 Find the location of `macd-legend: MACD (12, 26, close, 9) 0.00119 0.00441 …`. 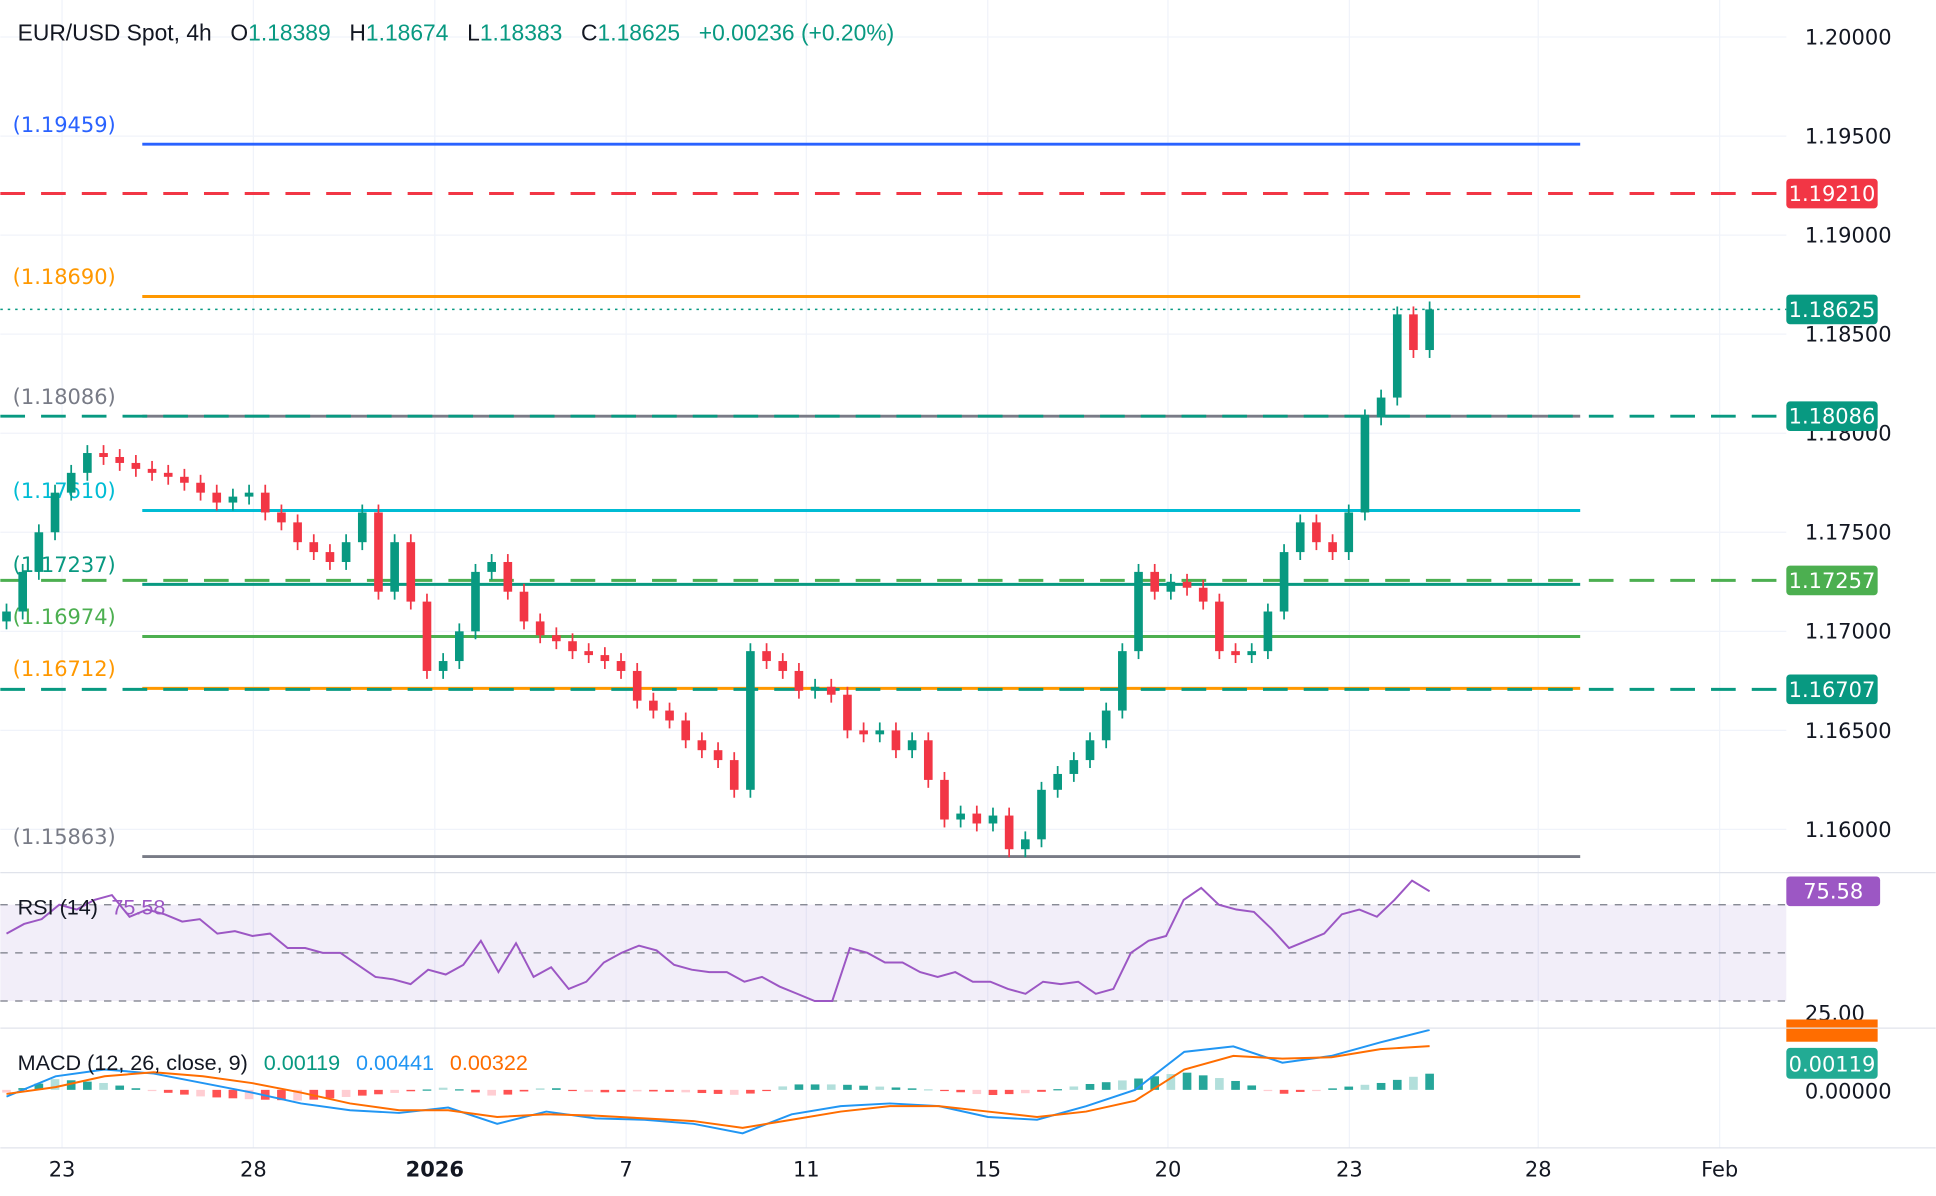

macd-legend: MACD (12, 26, close, 9) 0.00119 0.00441 … is located at coordinates (273, 1062).